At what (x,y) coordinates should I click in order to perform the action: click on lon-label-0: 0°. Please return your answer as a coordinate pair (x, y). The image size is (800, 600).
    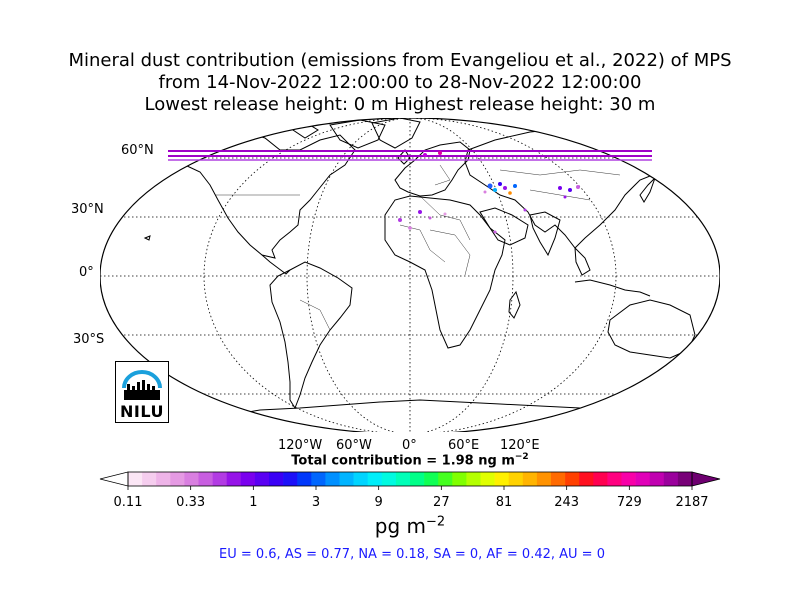
    Looking at the image, I should click on (409, 445).